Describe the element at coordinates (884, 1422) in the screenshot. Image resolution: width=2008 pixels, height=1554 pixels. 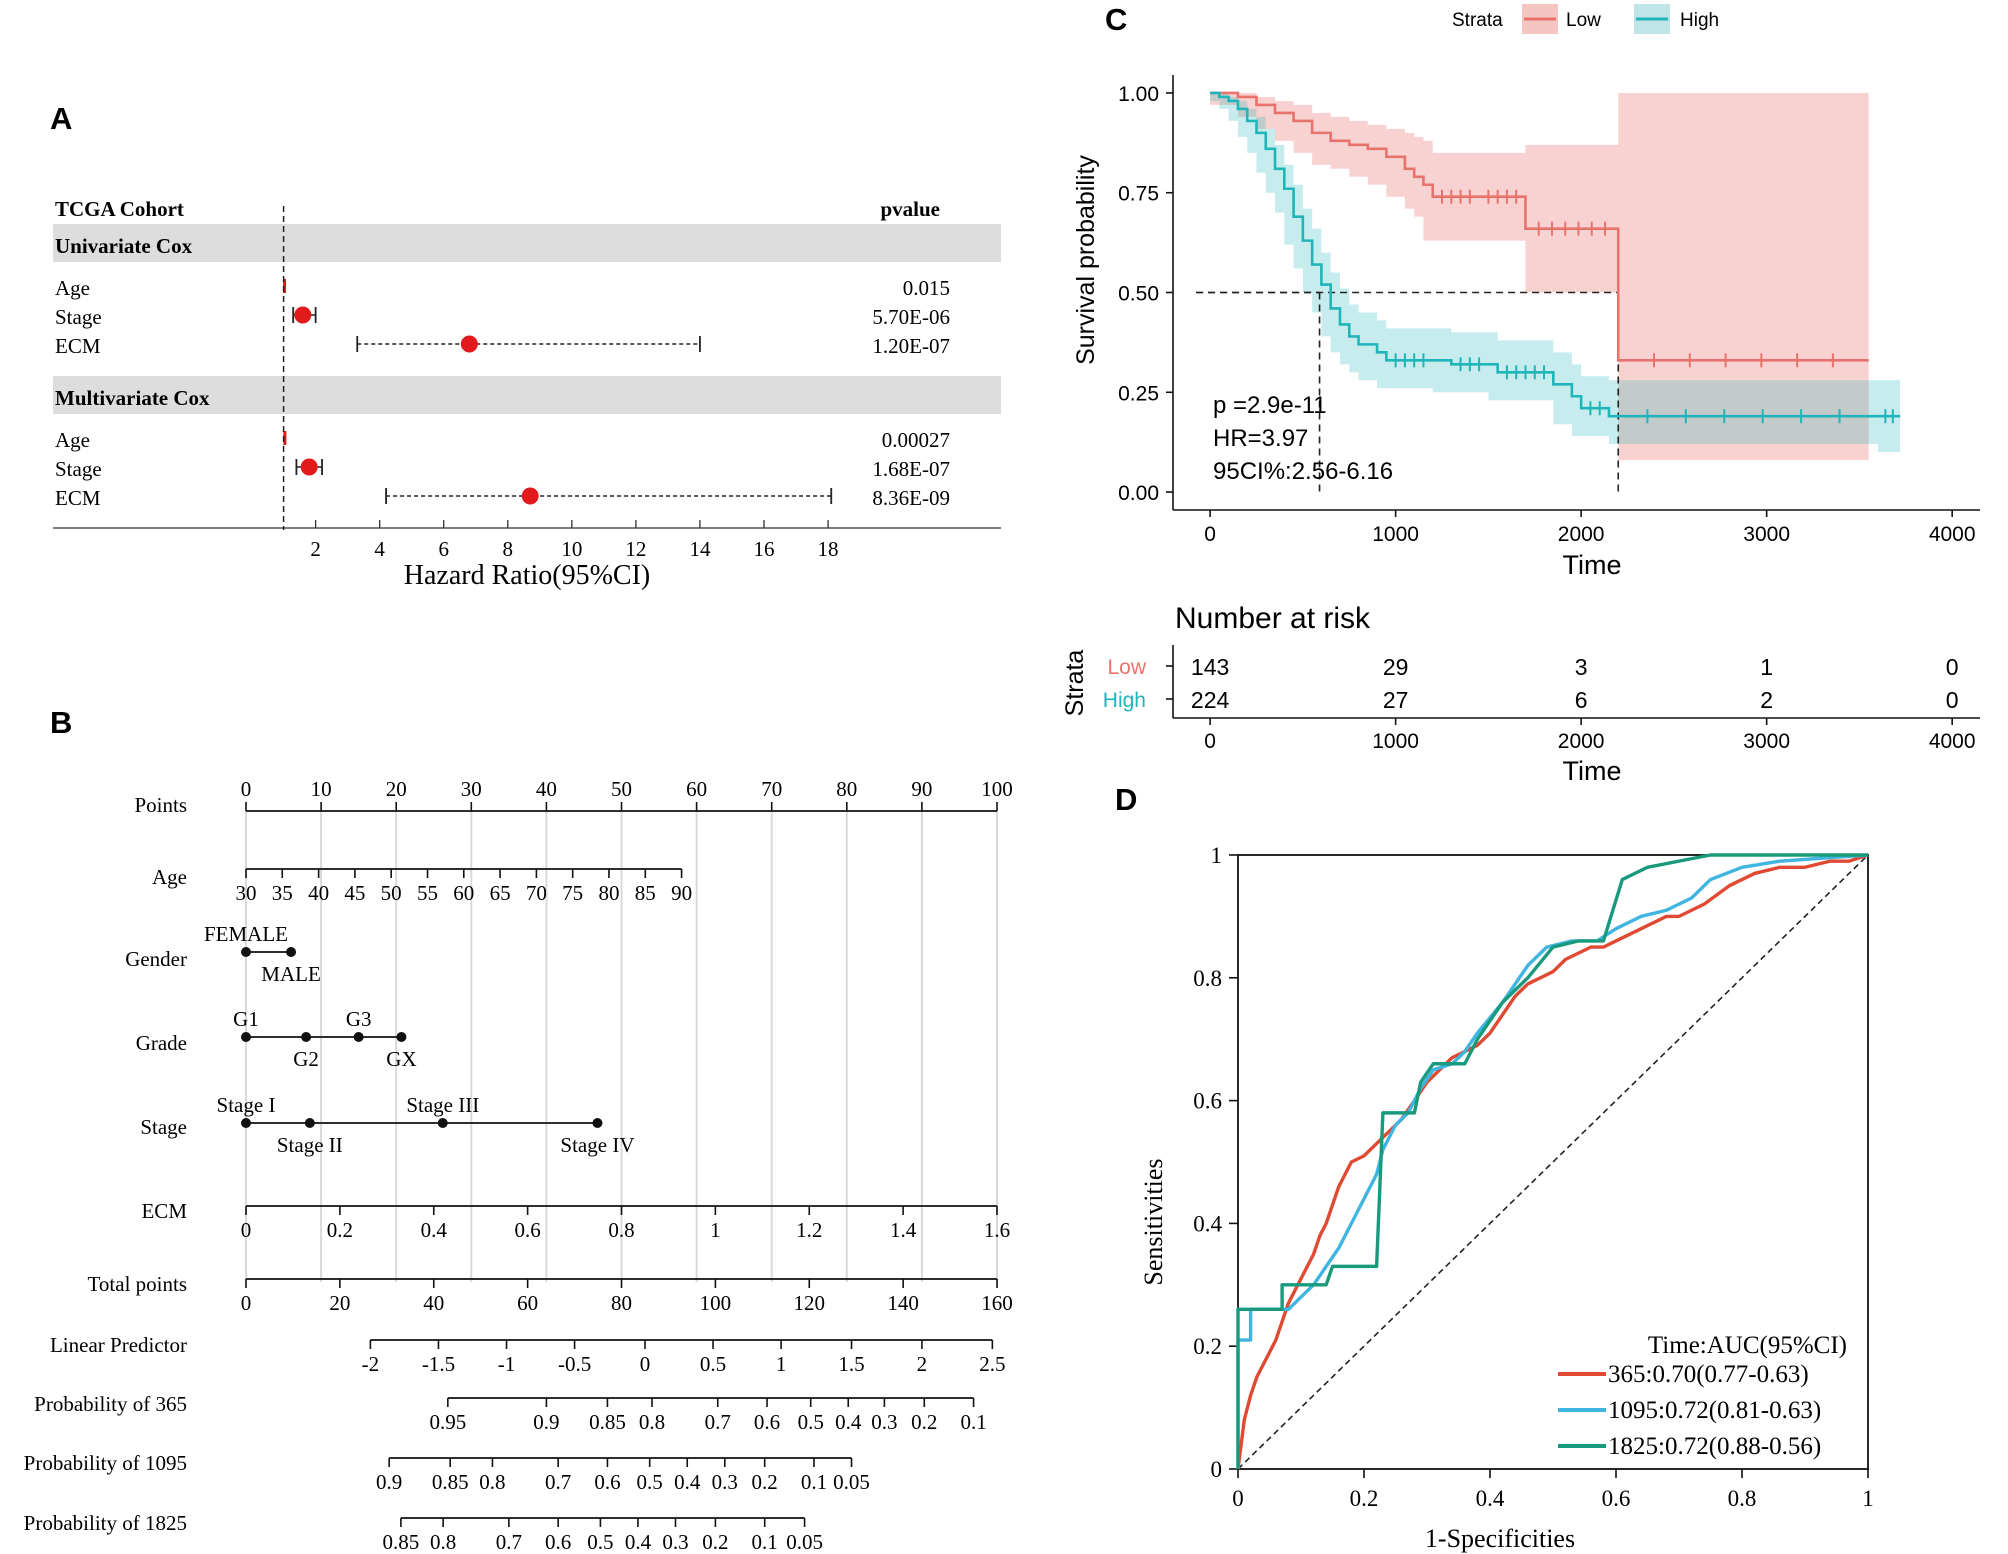
I see `nomogram-tick-label: 0.3` at that location.